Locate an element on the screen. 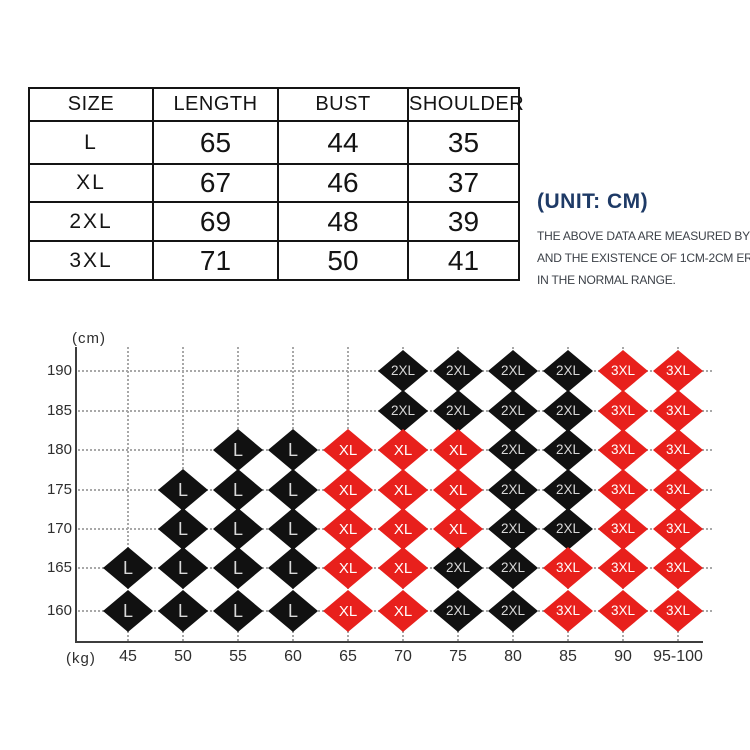 The height and width of the screenshot is (750, 750). column-header-length: LENGTH is located at coordinates (215, 104).